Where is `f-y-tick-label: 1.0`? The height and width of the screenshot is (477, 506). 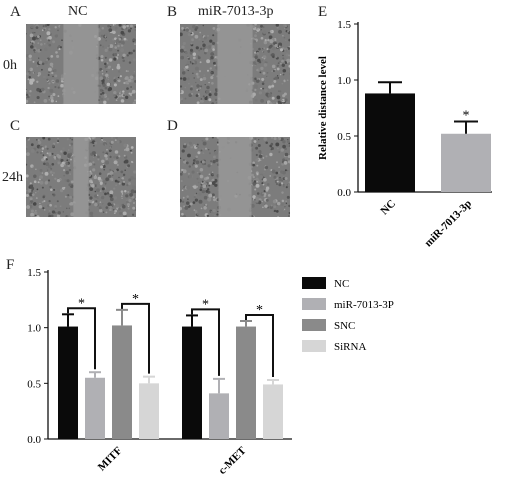
f-y-tick-label: 1.0 is located at coordinates (34, 329).